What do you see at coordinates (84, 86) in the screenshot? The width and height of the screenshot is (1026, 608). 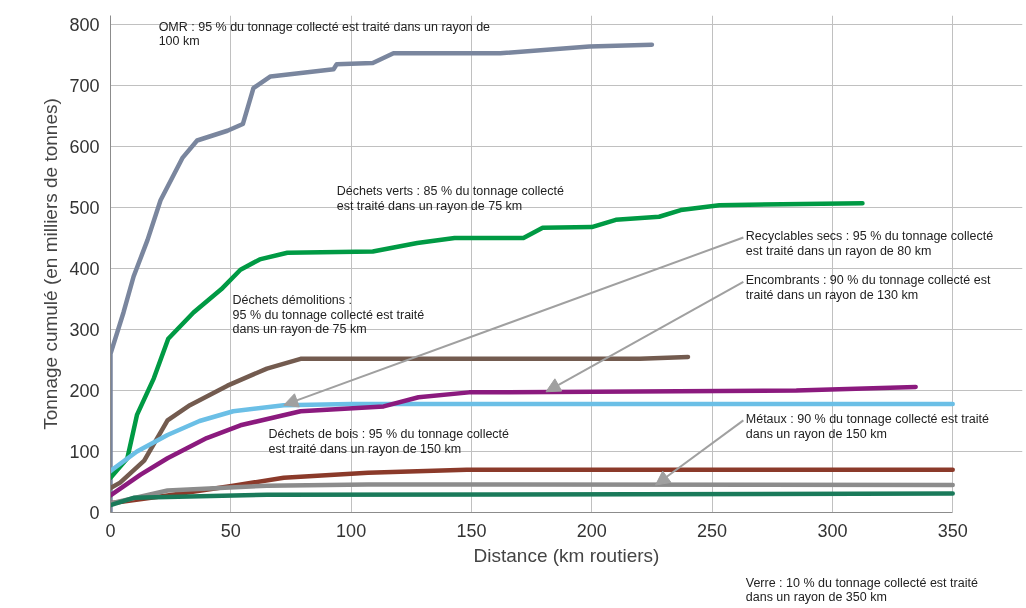 I see `y-tick-label: 700` at bounding box center [84, 86].